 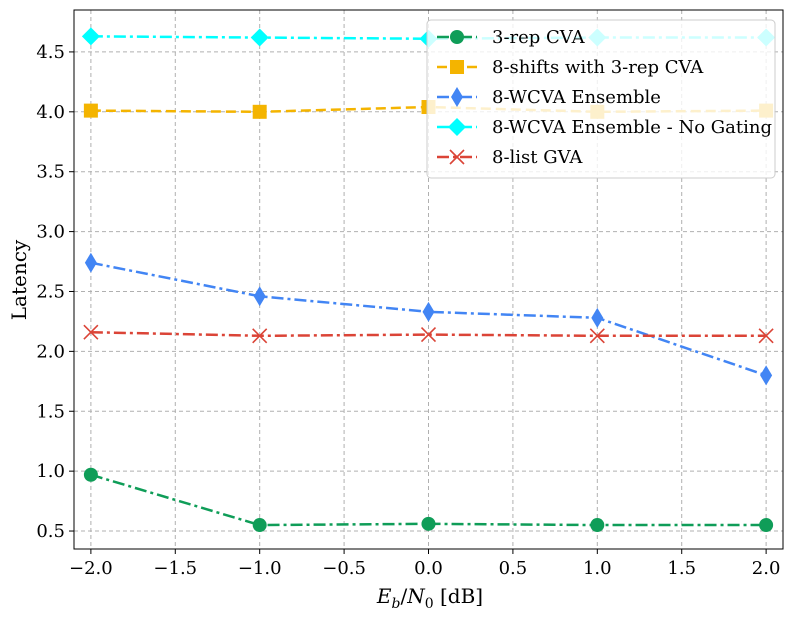 I want to click on x-axis-title-b: b, so click(x=396, y=604).